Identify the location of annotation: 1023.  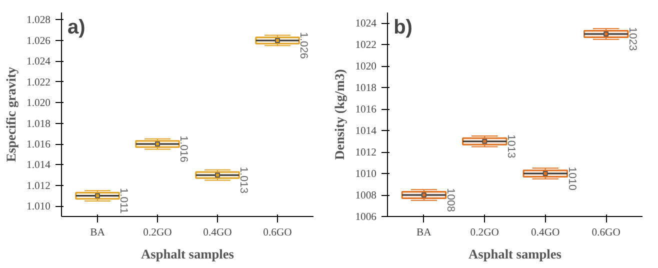
(632, 39).